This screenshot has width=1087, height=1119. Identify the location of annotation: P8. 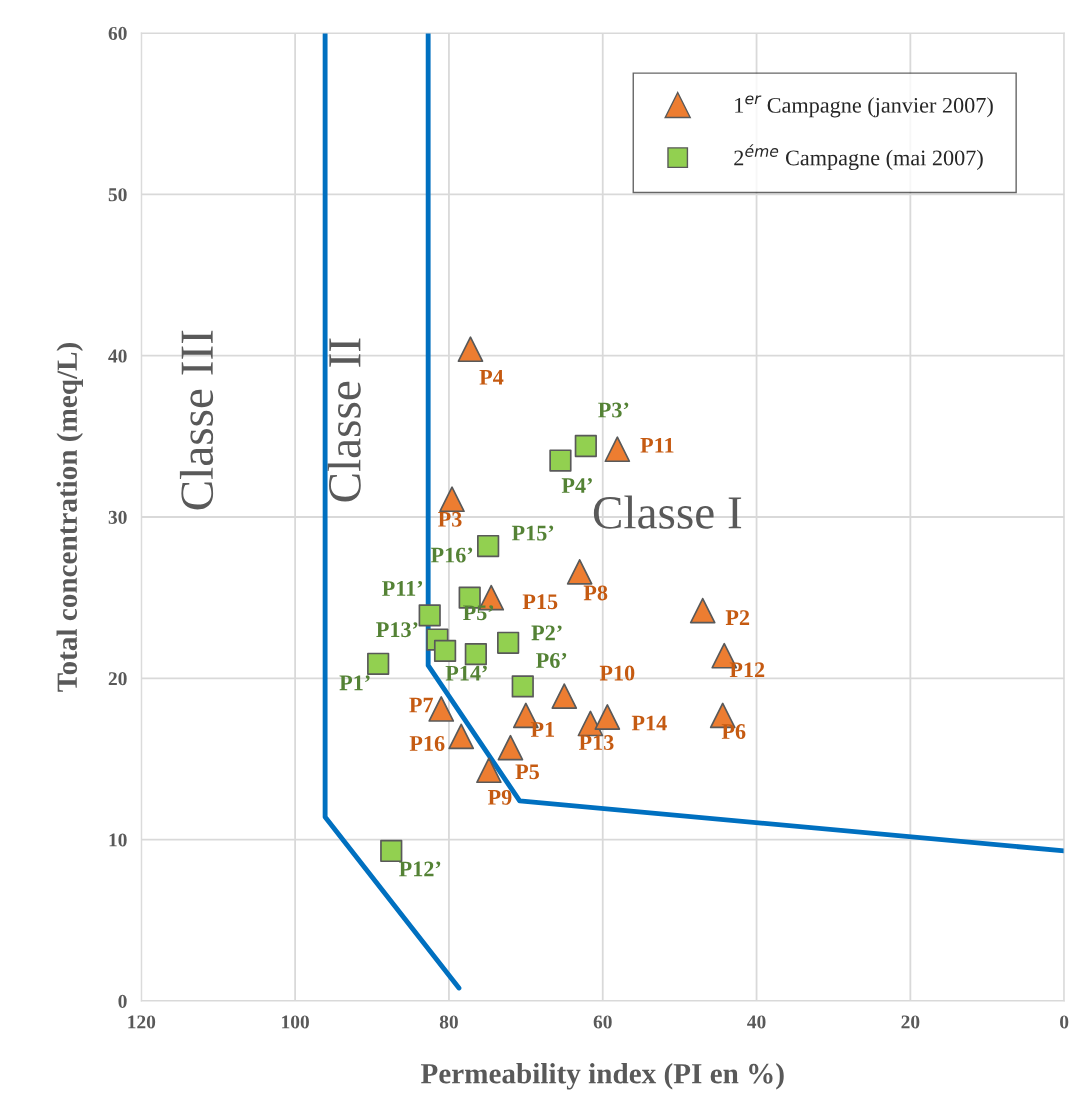
(595, 593).